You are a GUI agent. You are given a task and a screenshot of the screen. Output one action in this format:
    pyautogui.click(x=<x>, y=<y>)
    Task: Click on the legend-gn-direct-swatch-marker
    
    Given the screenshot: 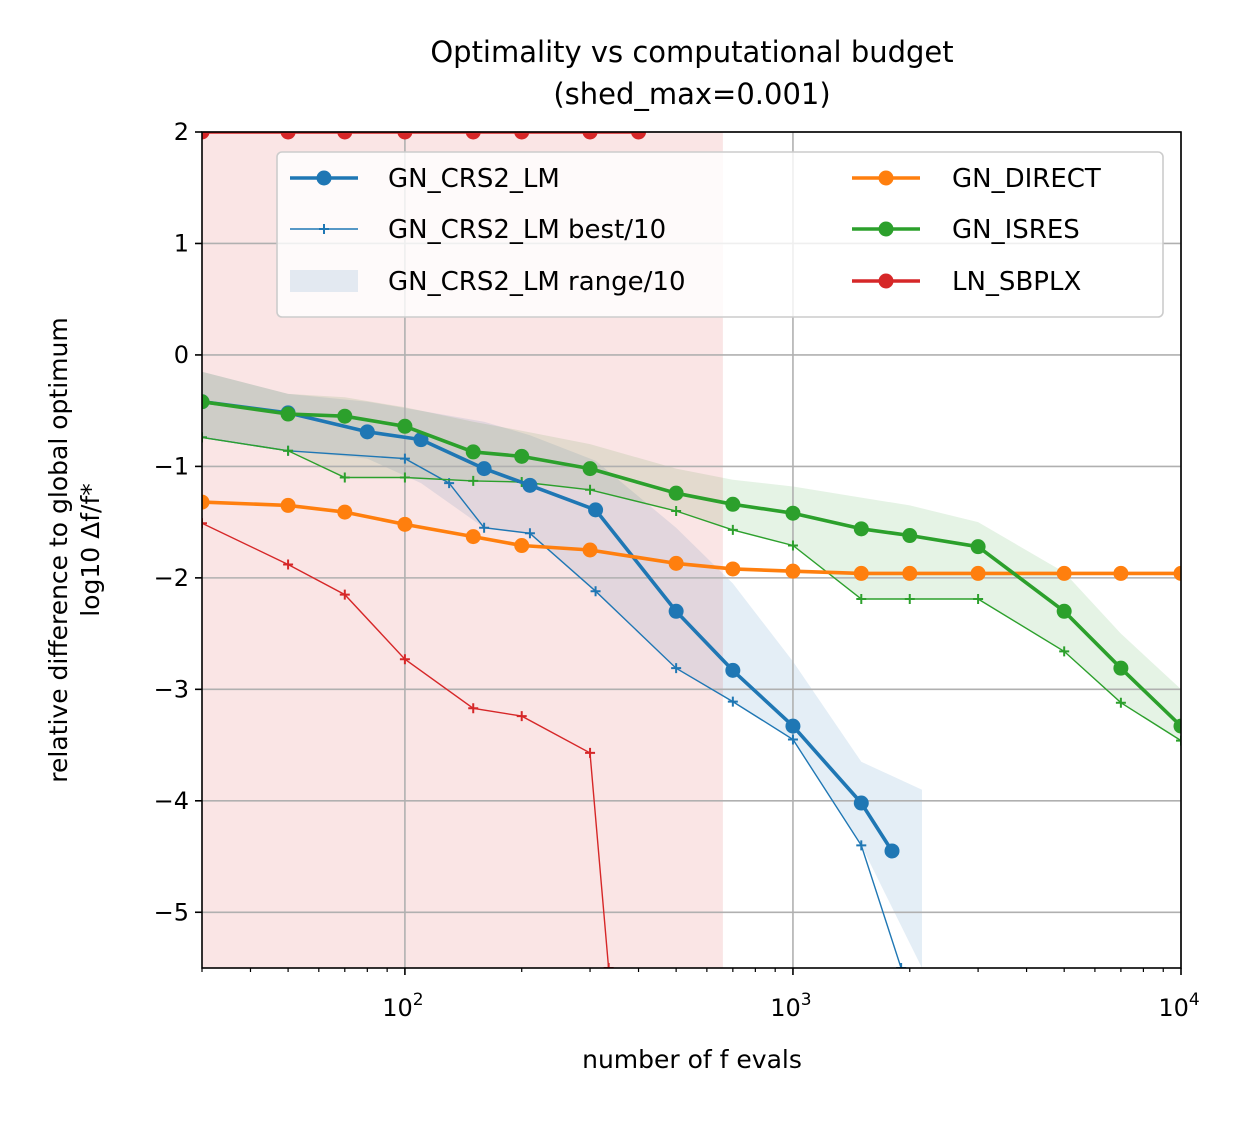 What is the action you would take?
    pyautogui.click(x=886, y=178)
    